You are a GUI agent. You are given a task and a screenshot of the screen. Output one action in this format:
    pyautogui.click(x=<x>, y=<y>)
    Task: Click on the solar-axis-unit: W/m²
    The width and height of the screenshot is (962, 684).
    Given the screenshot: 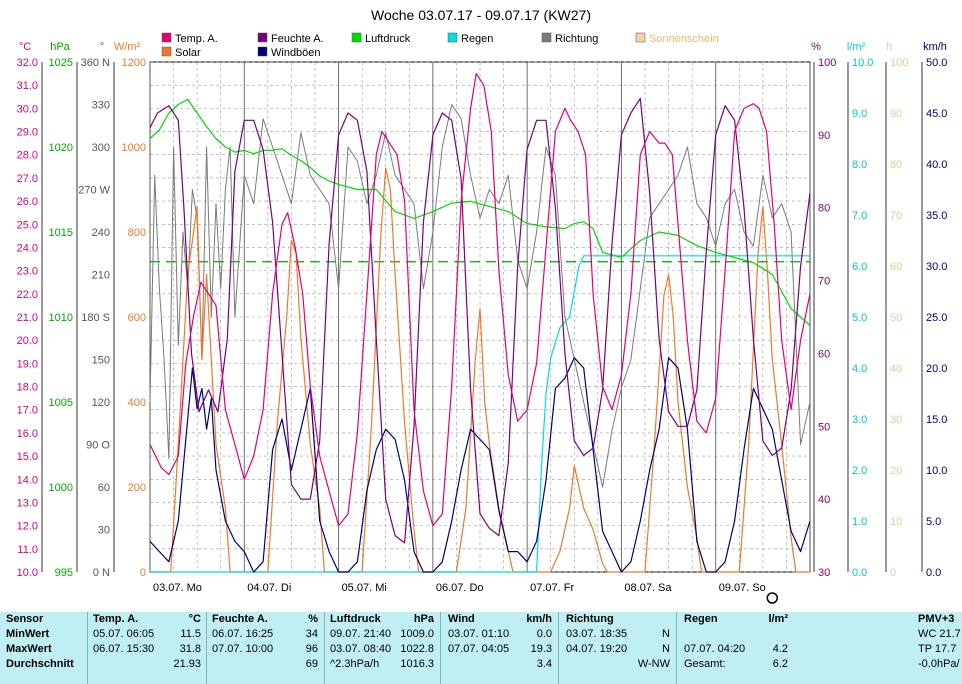 What is the action you would take?
    pyautogui.click(x=127, y=47)
    